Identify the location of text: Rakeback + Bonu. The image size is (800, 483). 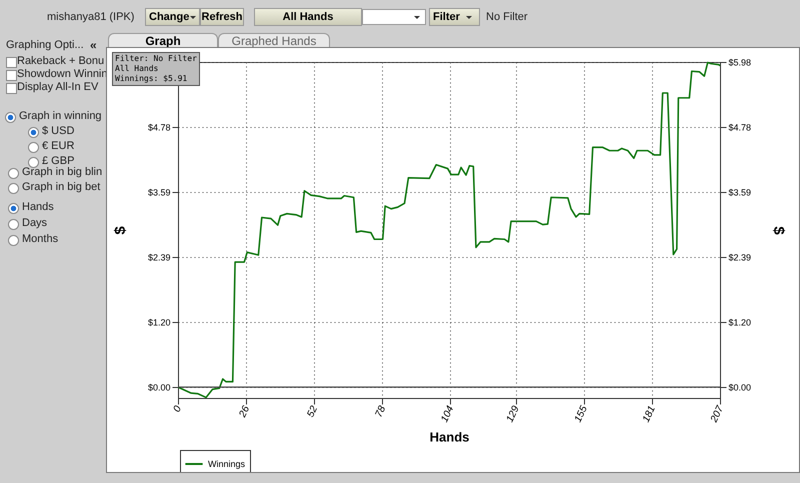
(60, 61).